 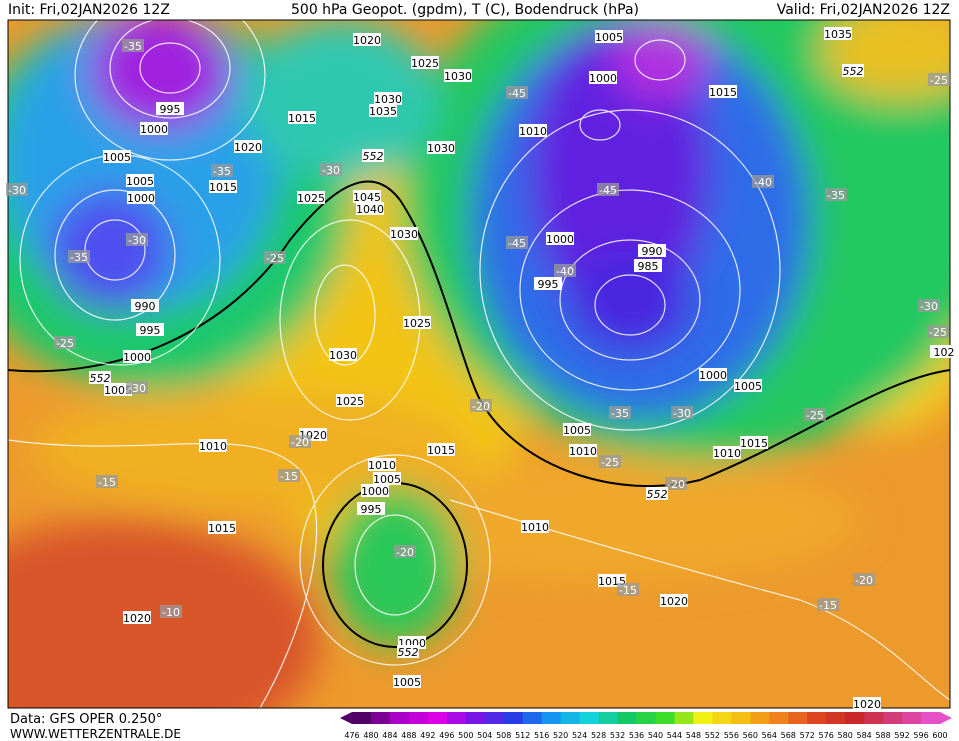 What do you see at coordinates (522, 735) in the screenshot?
I see `colorbar-tick-label: 512` at bounding box center [522, 735].